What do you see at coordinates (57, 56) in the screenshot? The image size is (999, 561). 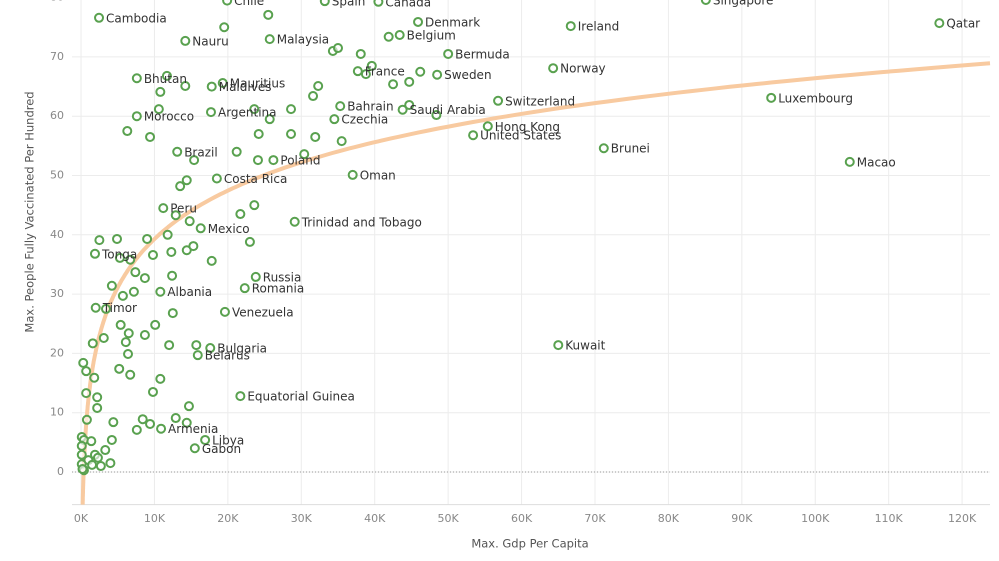 I see `y-tick-label: 70` at bounding box center [57, 56].